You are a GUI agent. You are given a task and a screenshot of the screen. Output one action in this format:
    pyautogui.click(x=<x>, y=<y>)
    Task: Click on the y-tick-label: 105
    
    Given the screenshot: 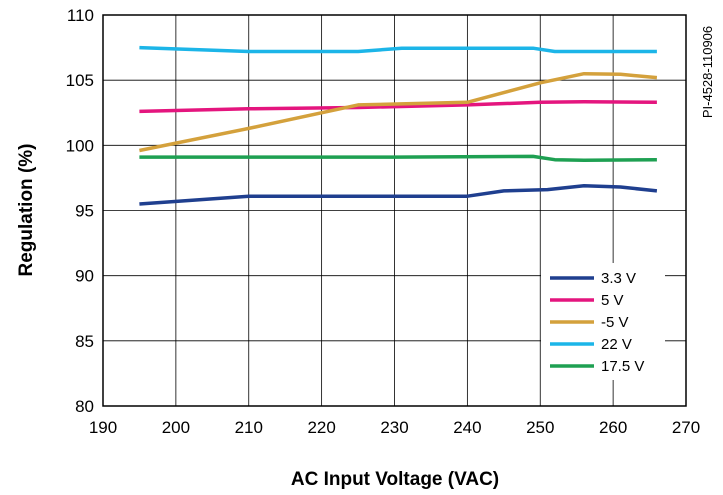 What is the action you would take?
    pyautogui.click(x=80, y=80)
    